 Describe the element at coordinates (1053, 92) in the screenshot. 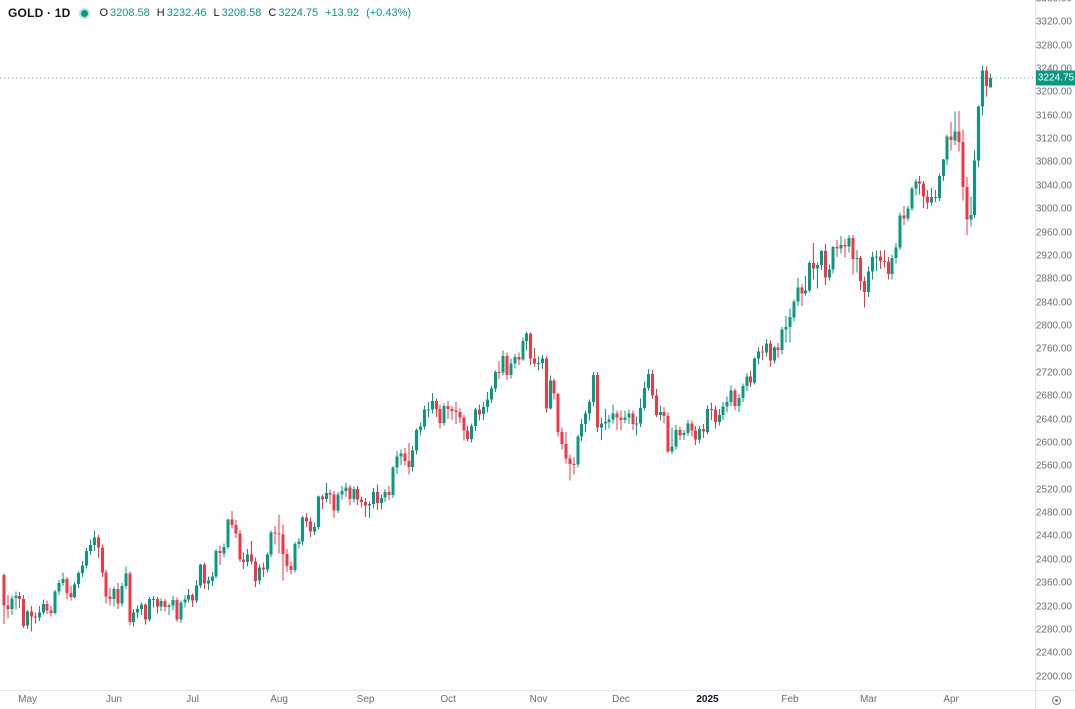

I see `price-axis-label: 3200.00` at that location.